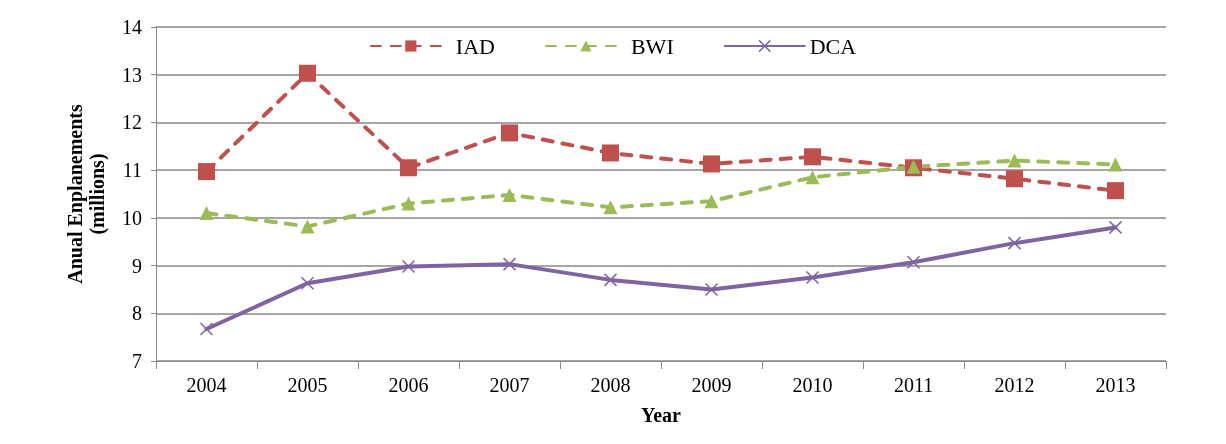  Describe the element at coordinates (307, 385) in the screenshot. I see `x-tick-label: 2005` at that location.